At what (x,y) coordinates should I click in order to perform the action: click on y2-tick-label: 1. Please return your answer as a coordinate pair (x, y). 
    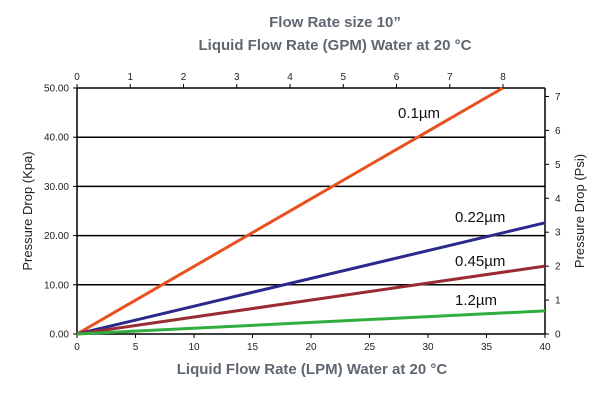
    Looking at the image, I should click on (558, 301).